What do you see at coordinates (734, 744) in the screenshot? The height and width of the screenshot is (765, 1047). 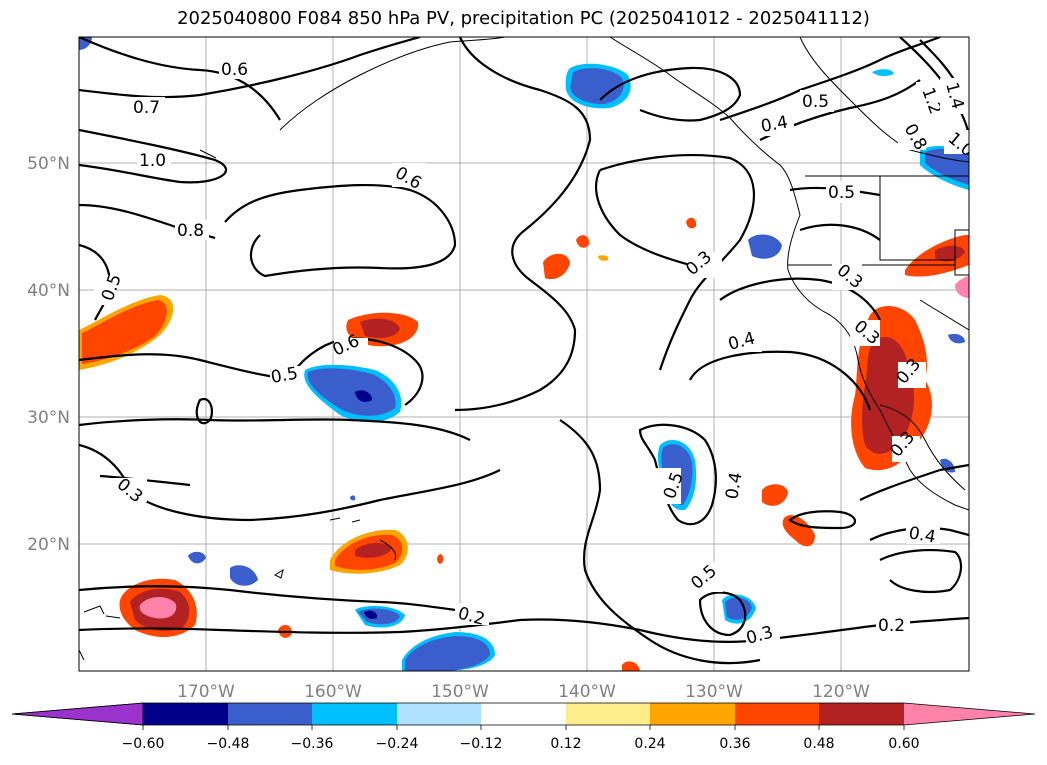 I see `colorbar-tick-label: 0.36` at bounding box center [734, 744].